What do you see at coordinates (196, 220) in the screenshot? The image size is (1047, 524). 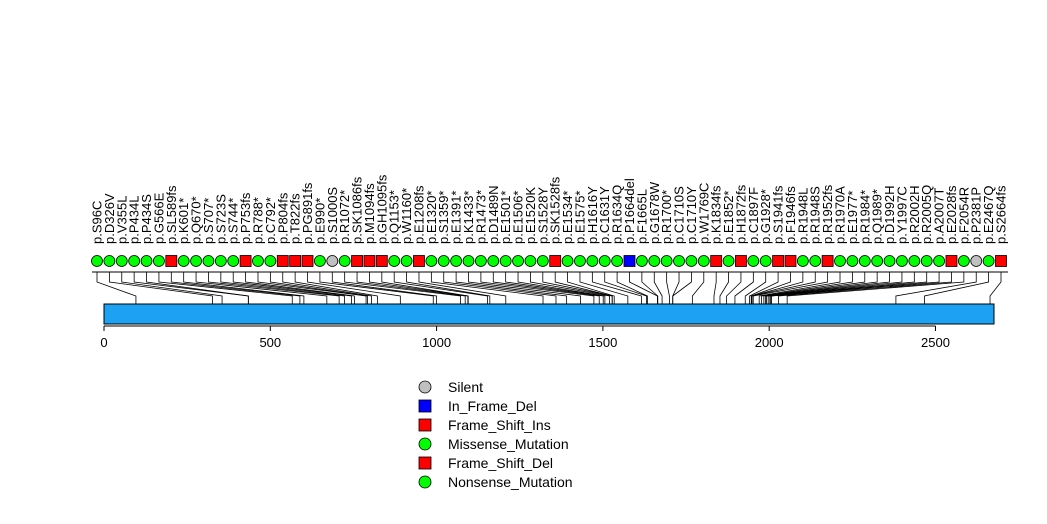 I see `mutation-label: p.Q670*` at bounding box center [196, 220].